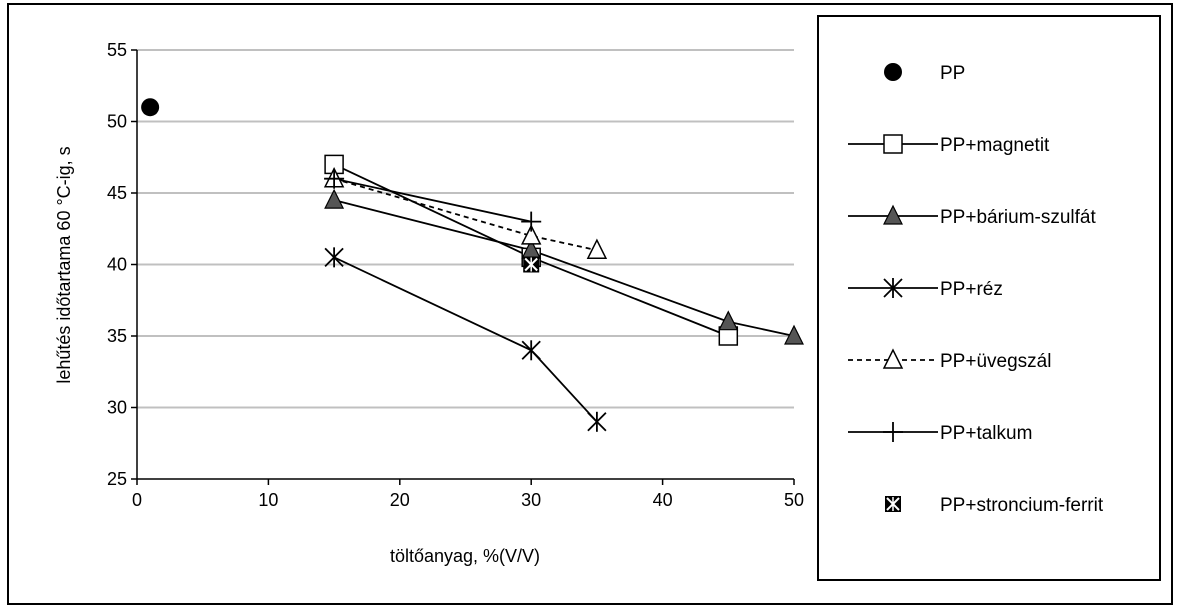 The width and height of the screenshot is (1180, 608). What do you see at coordinates (465, 556) in the screenshot?
I see `x-axis-label: töltőanyag, %(V/V)` at bounding box center [465, 556].